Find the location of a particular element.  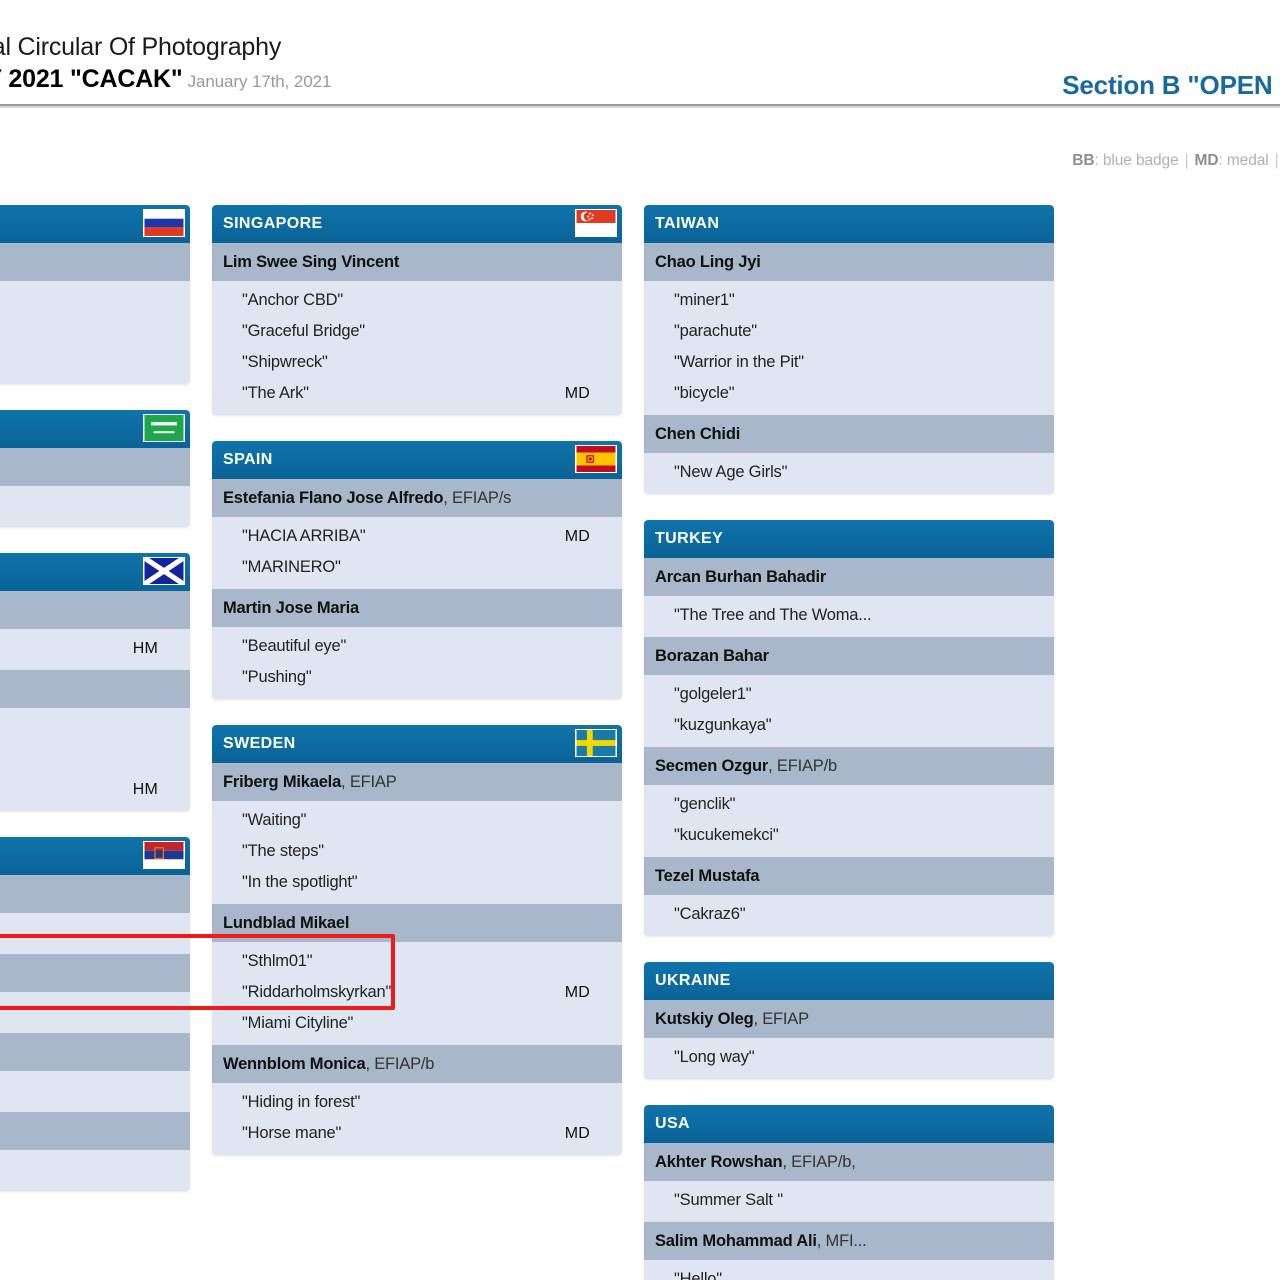

author-name: Wennblom Monica is located at coordinates (294, 1063).